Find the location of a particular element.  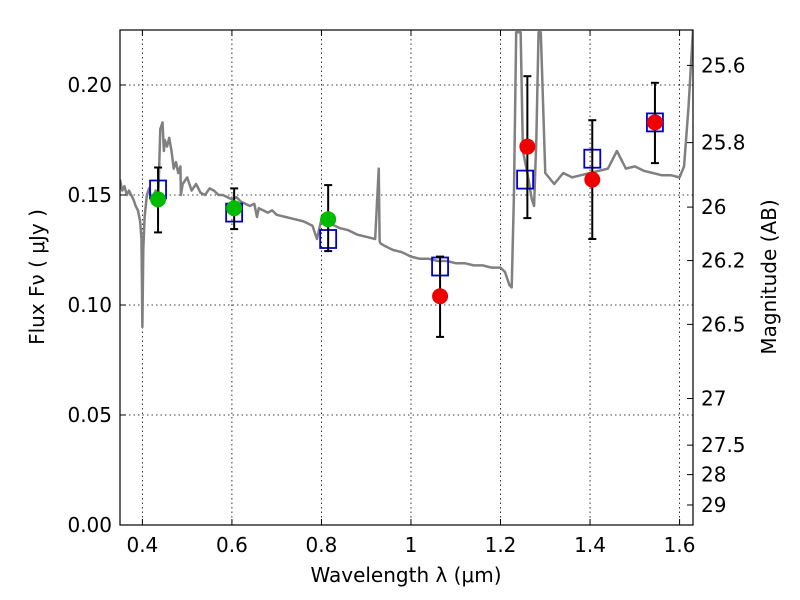

y2-tick-label: 28 is located at coordinates (713, 475).